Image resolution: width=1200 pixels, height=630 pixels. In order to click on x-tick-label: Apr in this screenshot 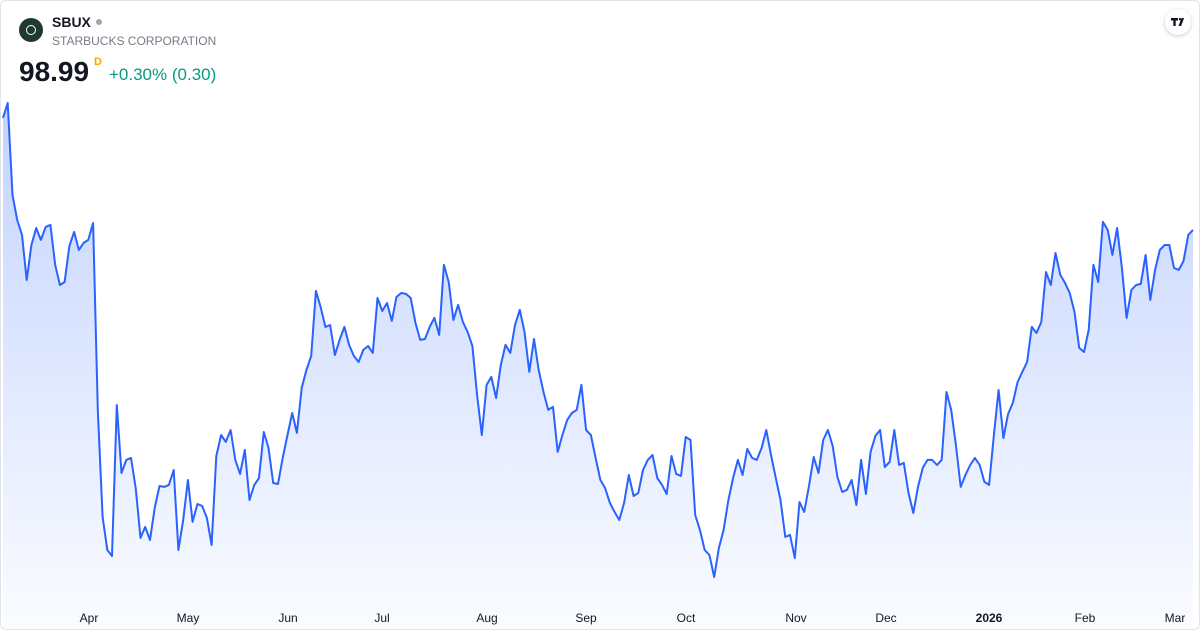, I will do `click(89, 618)`.